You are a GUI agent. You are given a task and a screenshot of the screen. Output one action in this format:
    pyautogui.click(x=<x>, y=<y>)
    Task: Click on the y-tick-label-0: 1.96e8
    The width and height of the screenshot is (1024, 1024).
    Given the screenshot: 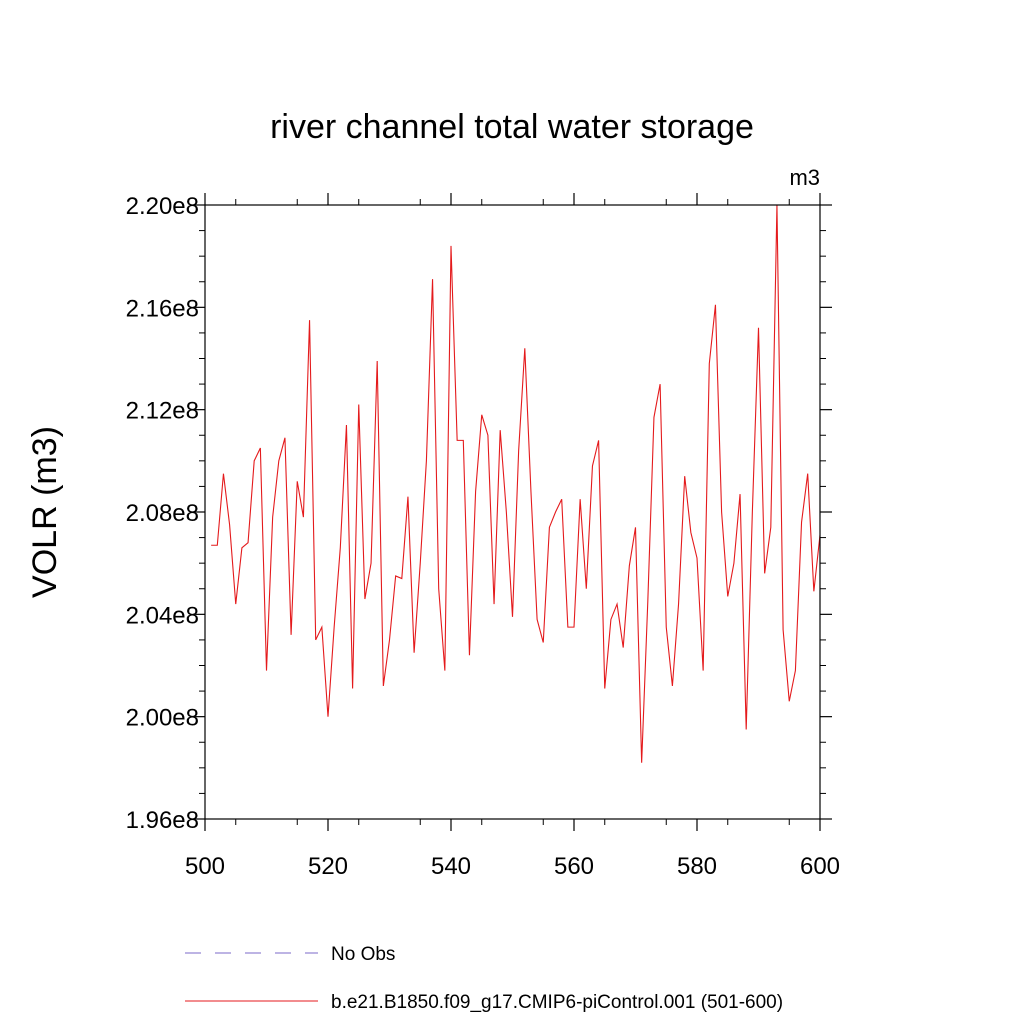 What is the action you would take?
    pyautogui.click(x=162, y=820)
    